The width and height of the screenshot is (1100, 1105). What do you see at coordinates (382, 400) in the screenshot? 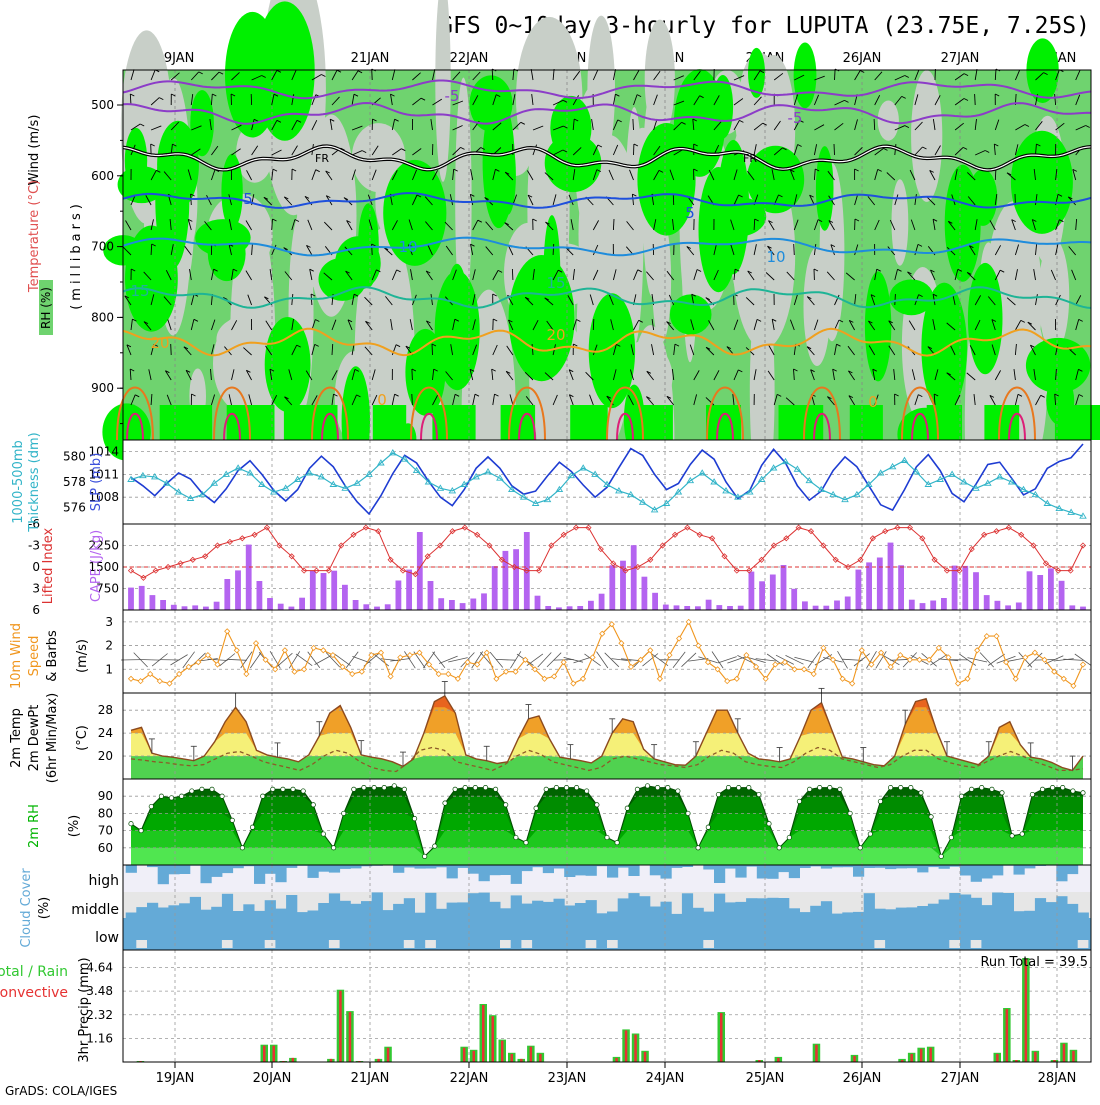
I see `contour-label: 0` at bounding box center [382, 400].